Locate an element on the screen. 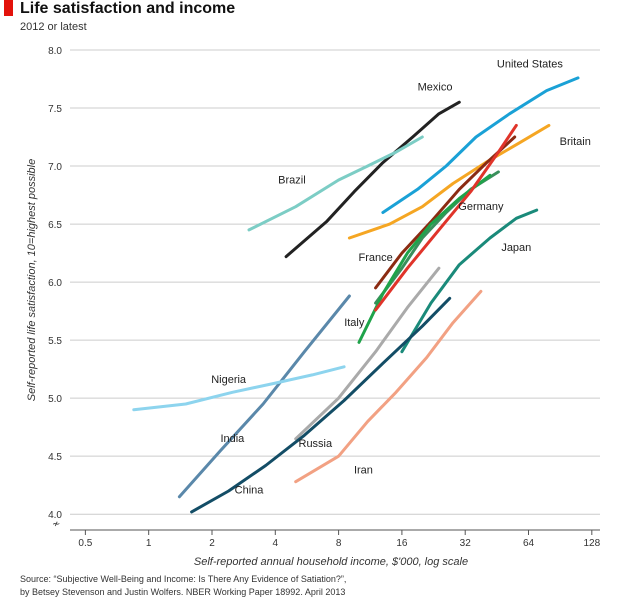  y-tick-label: 7.0 is located at coordinates (55, 167).